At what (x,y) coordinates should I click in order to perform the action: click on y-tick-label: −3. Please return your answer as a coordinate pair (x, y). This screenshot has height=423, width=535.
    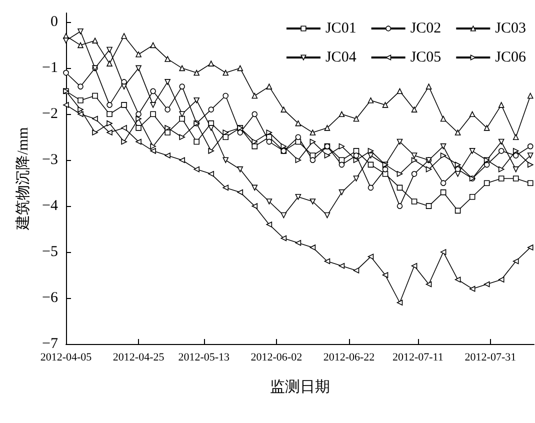
    Looking at the image, I should click on (50, 160).